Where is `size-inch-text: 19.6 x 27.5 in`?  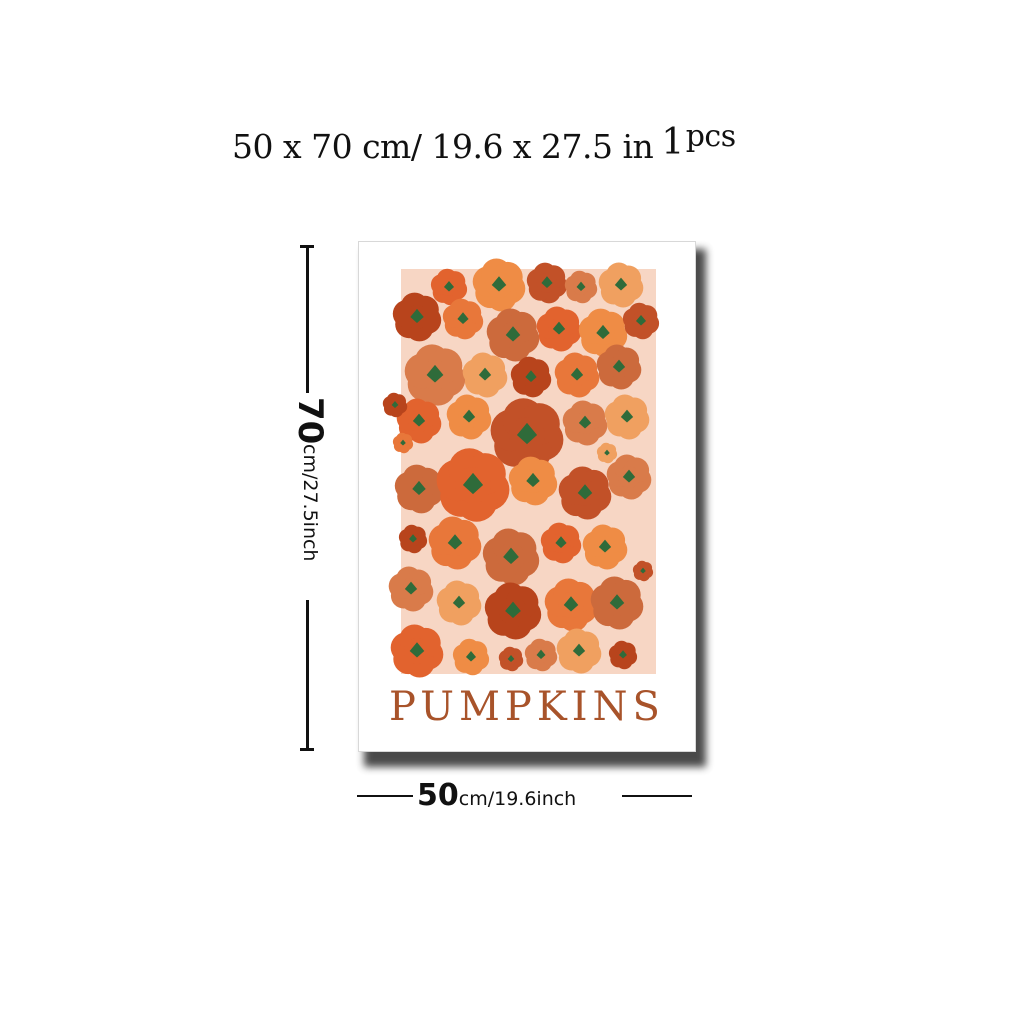
size-inch-text: 19.6 x 27.5 in is located at coordinates (542, 146).